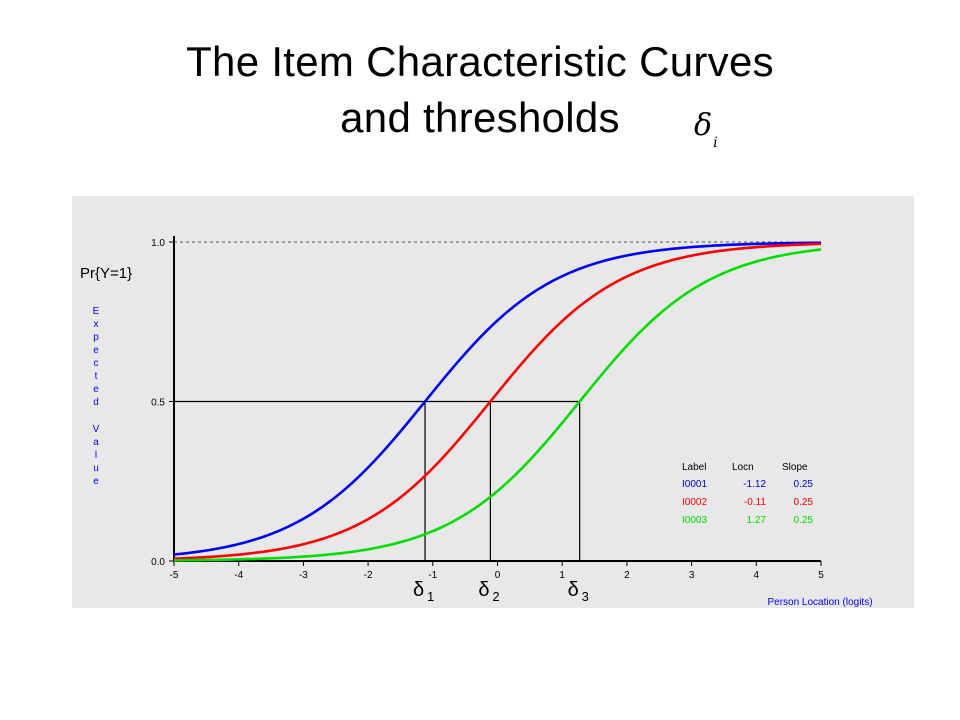 The height and width of the screenshot is (720, 960). What do you see at coordinates (158, 562) in the screenshot?
I see `y-tick-label: 0.0` at bounding box center [158, 562].